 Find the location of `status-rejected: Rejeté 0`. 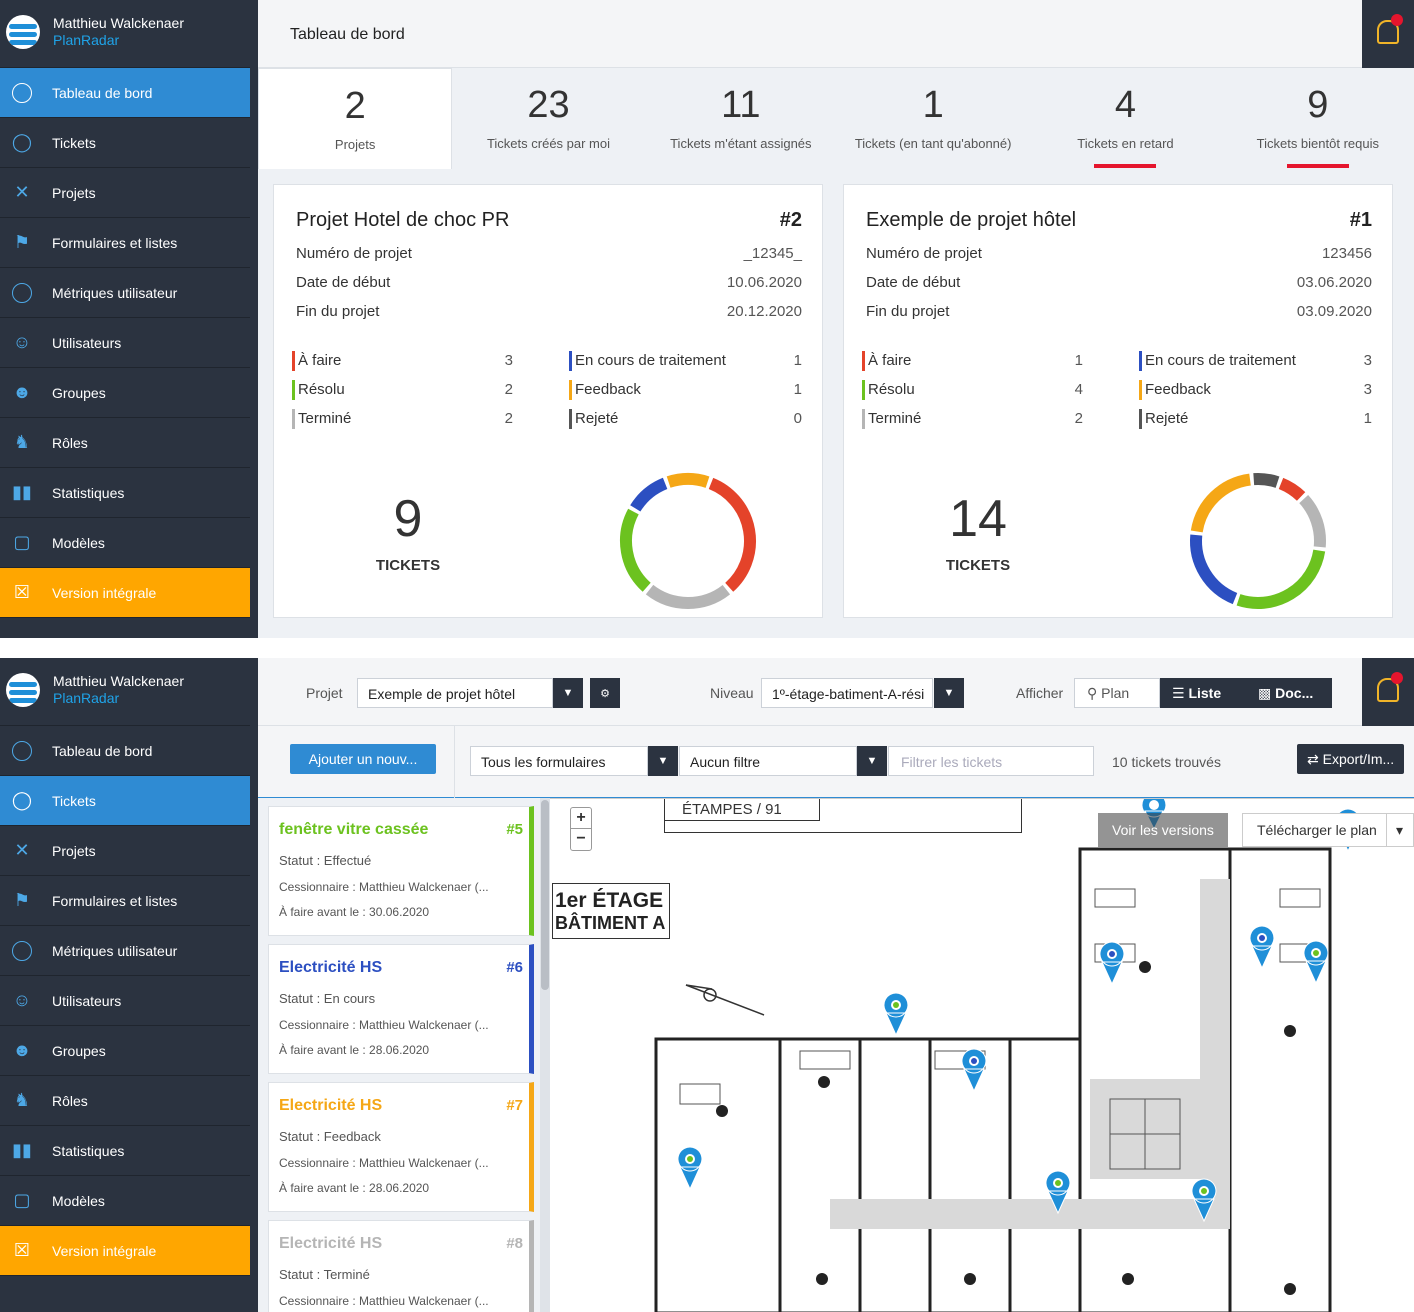

status-rejected: Rejeté 0 is located at coordinates (685, 423).